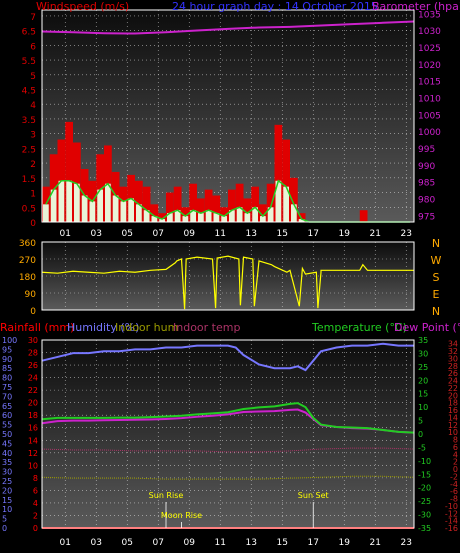  What do you see at coordinates (429, 133) in the screenshot?
I see `wind-right-tick-label: 1000` at bounding box center [429, 133].